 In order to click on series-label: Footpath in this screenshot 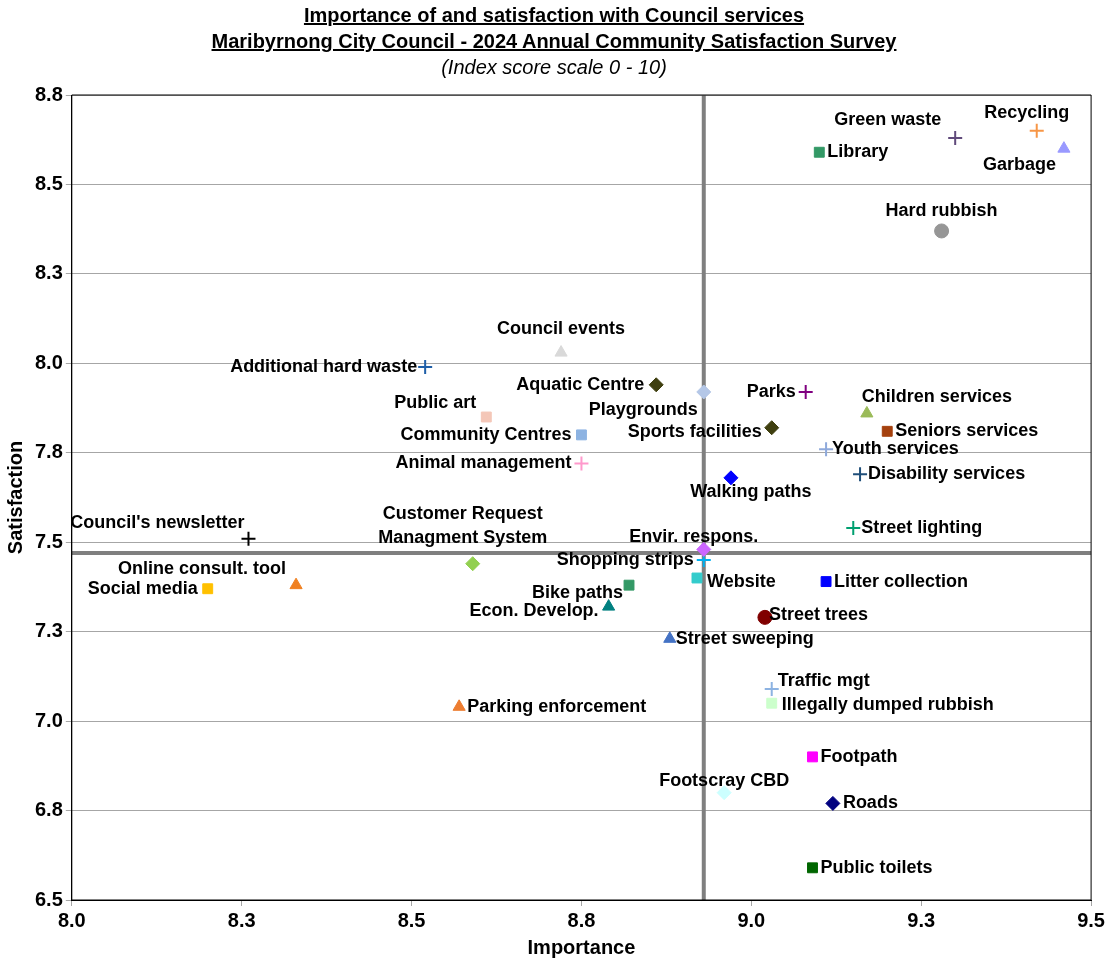, I will do `click(859, 755)`.